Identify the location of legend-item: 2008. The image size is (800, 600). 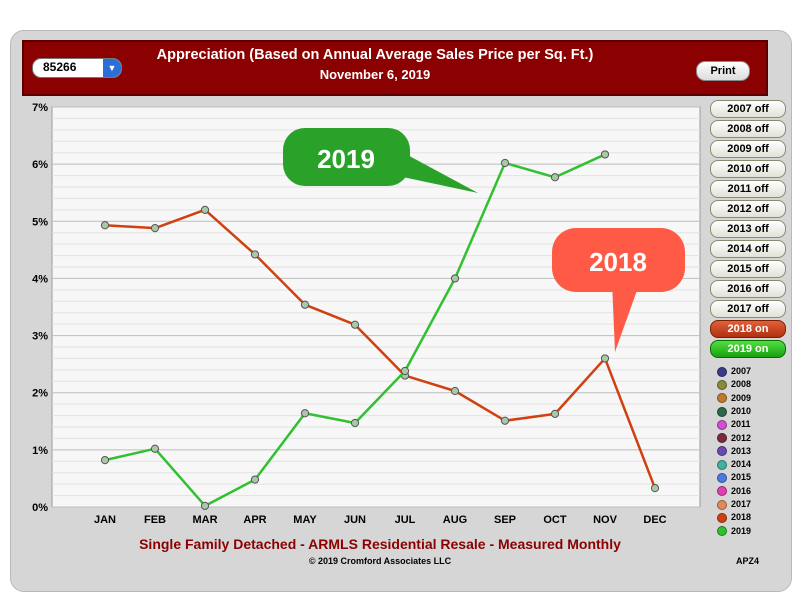
(734, 385).